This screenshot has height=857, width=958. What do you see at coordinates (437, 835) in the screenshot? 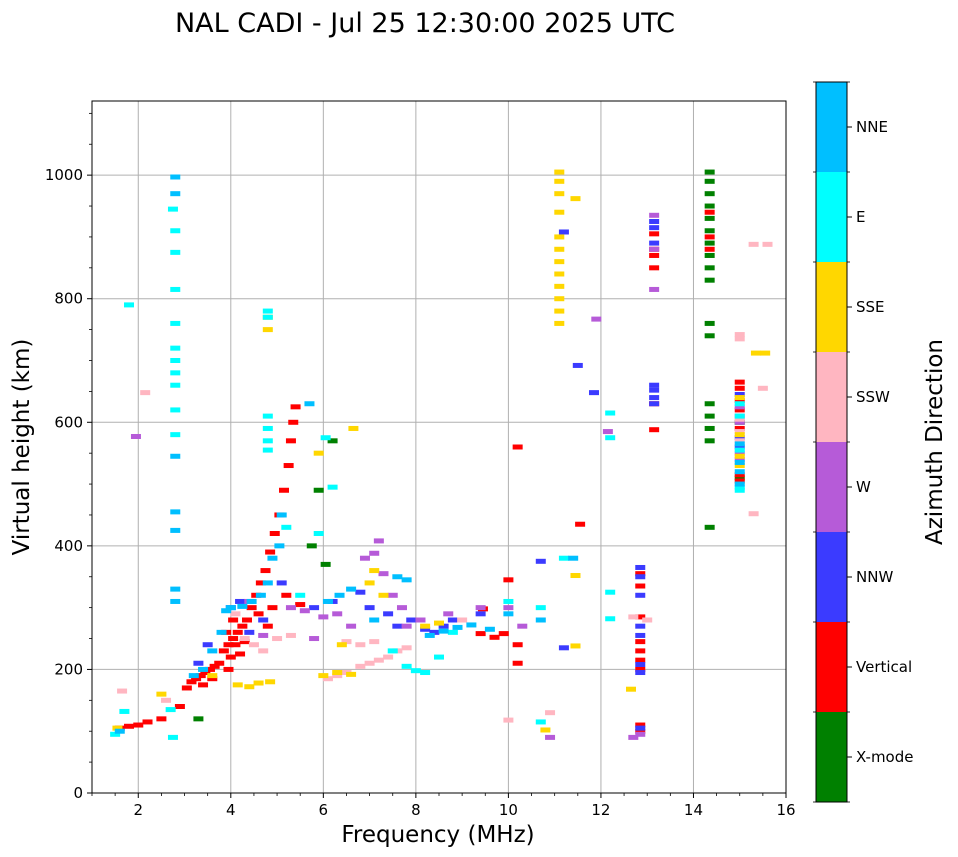
I see `x-axis-label: Frequency (MHz)` at bounding box center [437, 835].